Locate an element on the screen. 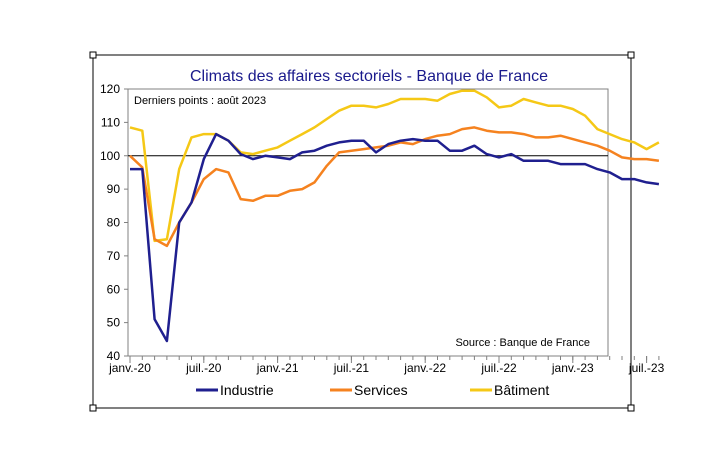  source-note: Source : Banque de France is located at coordinates (522, 343).